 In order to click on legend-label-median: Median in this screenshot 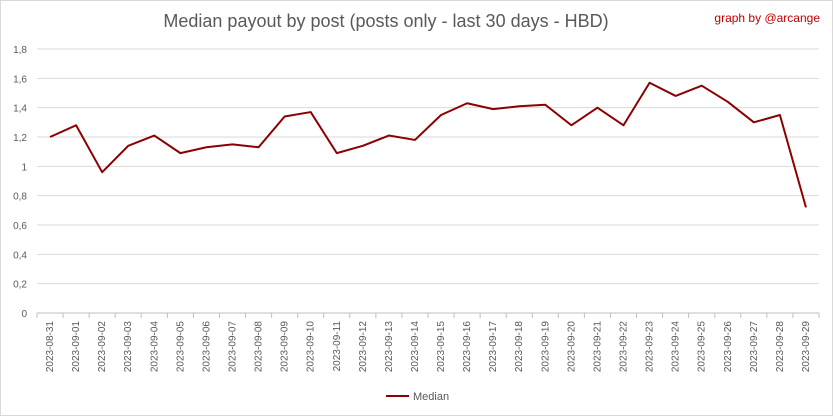, I will do `click(431, 397)`.